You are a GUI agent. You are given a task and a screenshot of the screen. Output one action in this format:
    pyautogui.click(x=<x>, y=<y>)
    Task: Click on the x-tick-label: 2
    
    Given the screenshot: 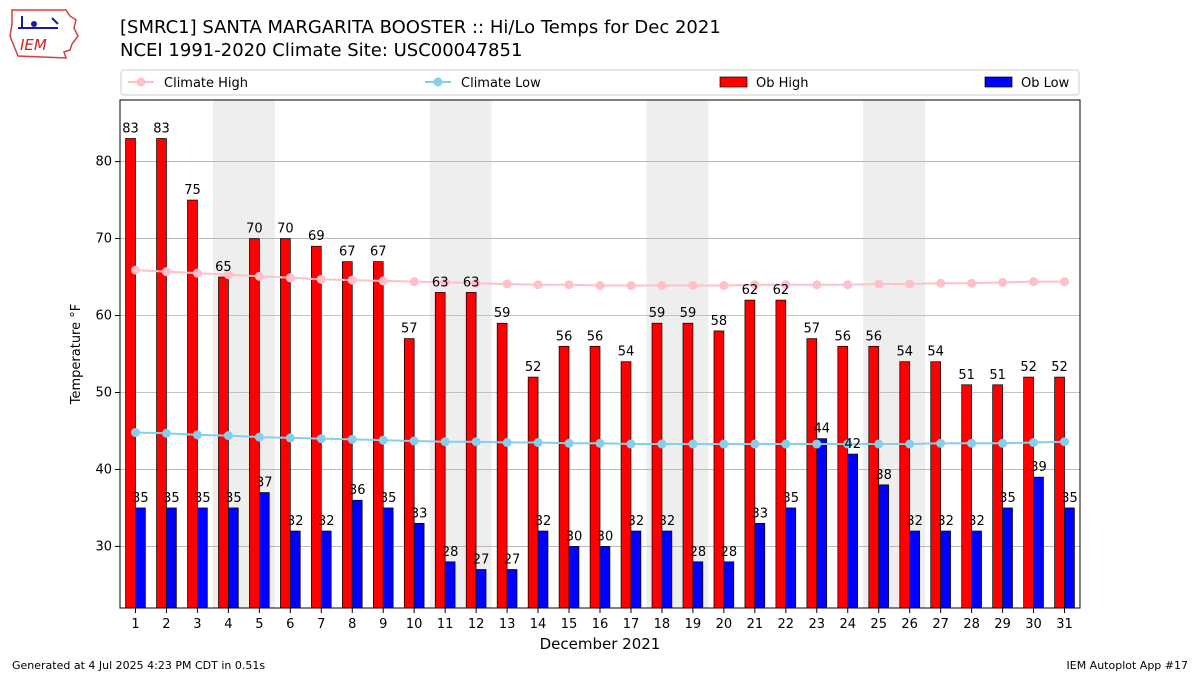 What is the action you would take?
    pyautogui.click(x=166, y=624)
    